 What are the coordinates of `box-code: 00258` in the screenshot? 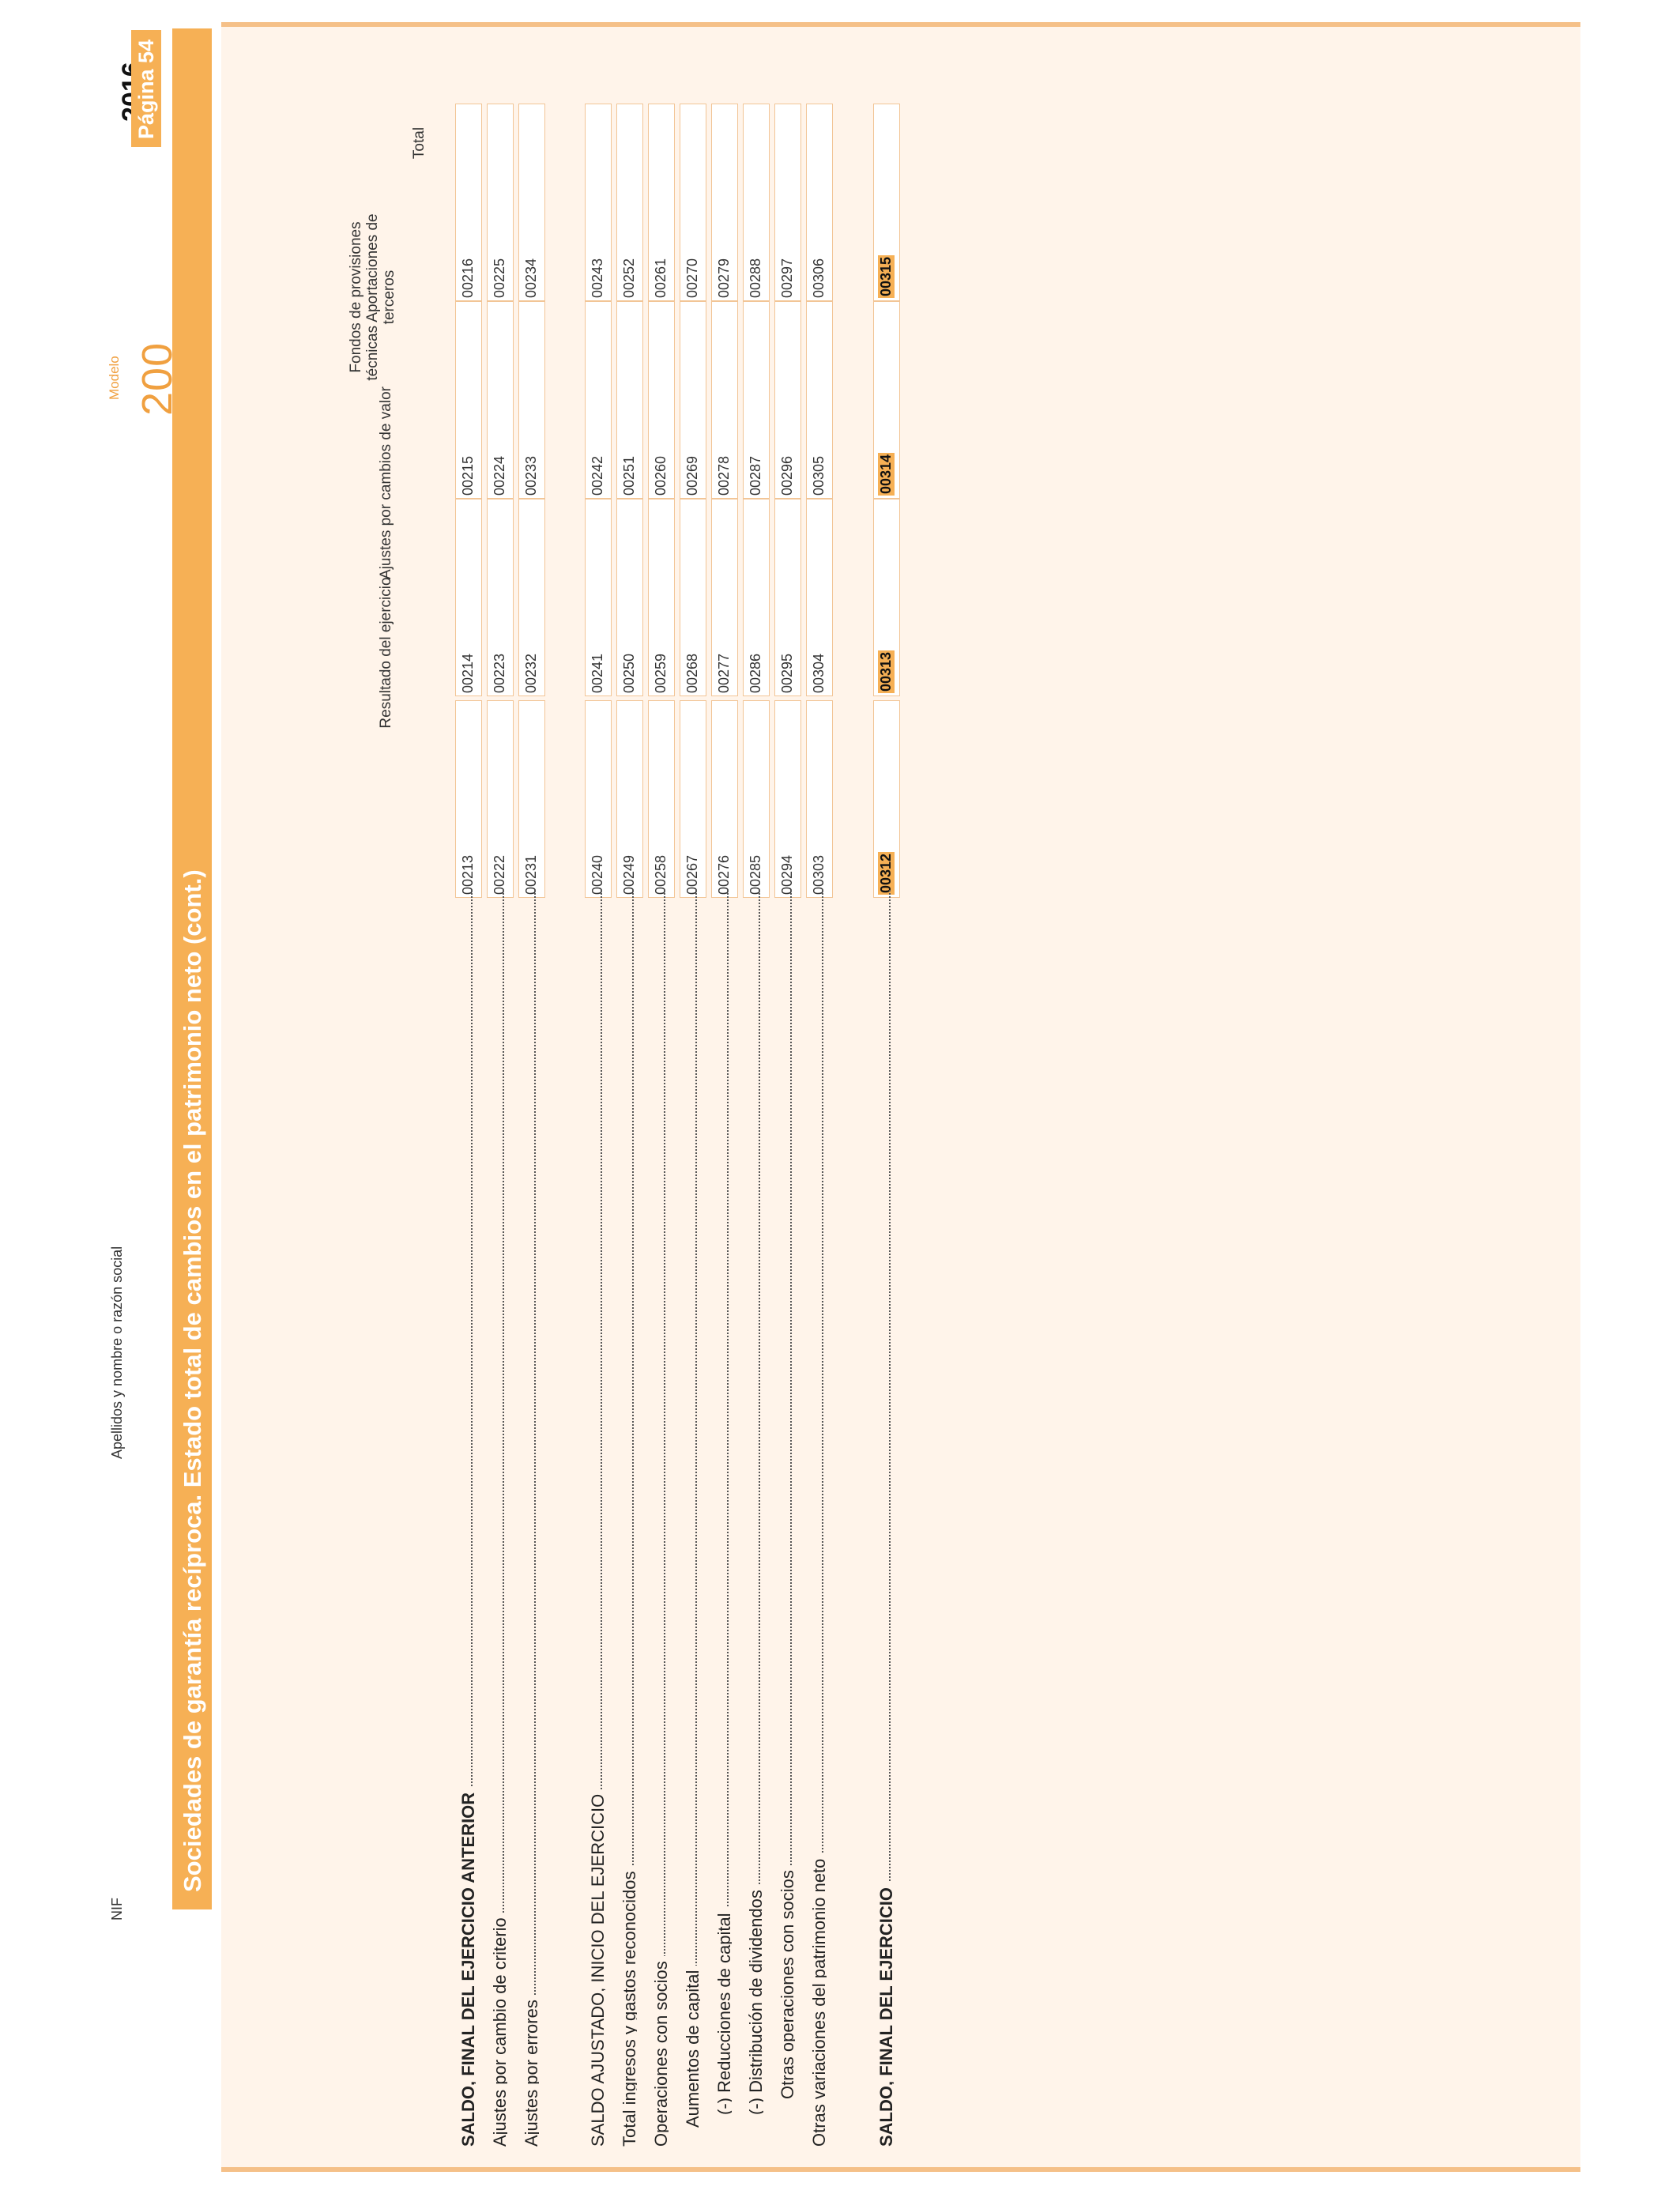 It's located at (661, 874).